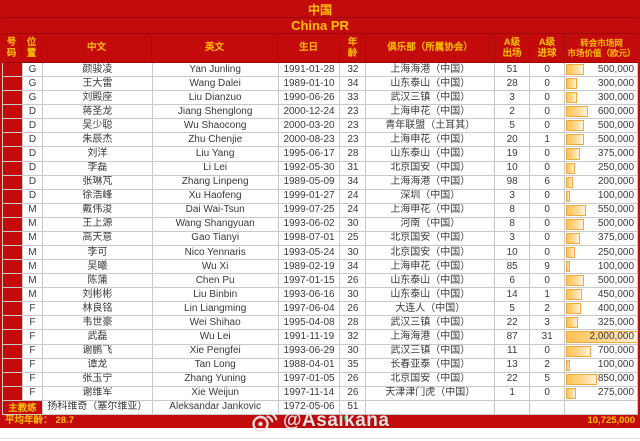  I want to click on cell-caps: 14, so click(513, 295).